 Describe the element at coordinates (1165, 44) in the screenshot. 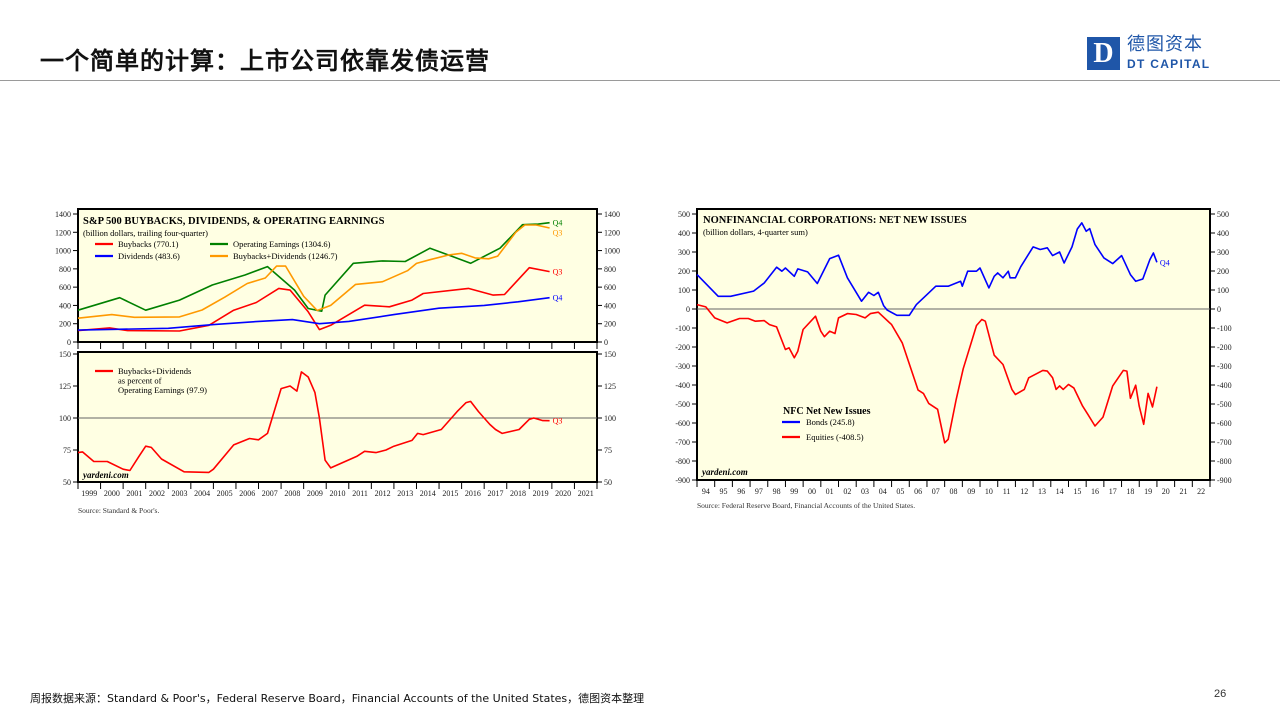

I see `logo-chinese-name: 德图资本` at that location.